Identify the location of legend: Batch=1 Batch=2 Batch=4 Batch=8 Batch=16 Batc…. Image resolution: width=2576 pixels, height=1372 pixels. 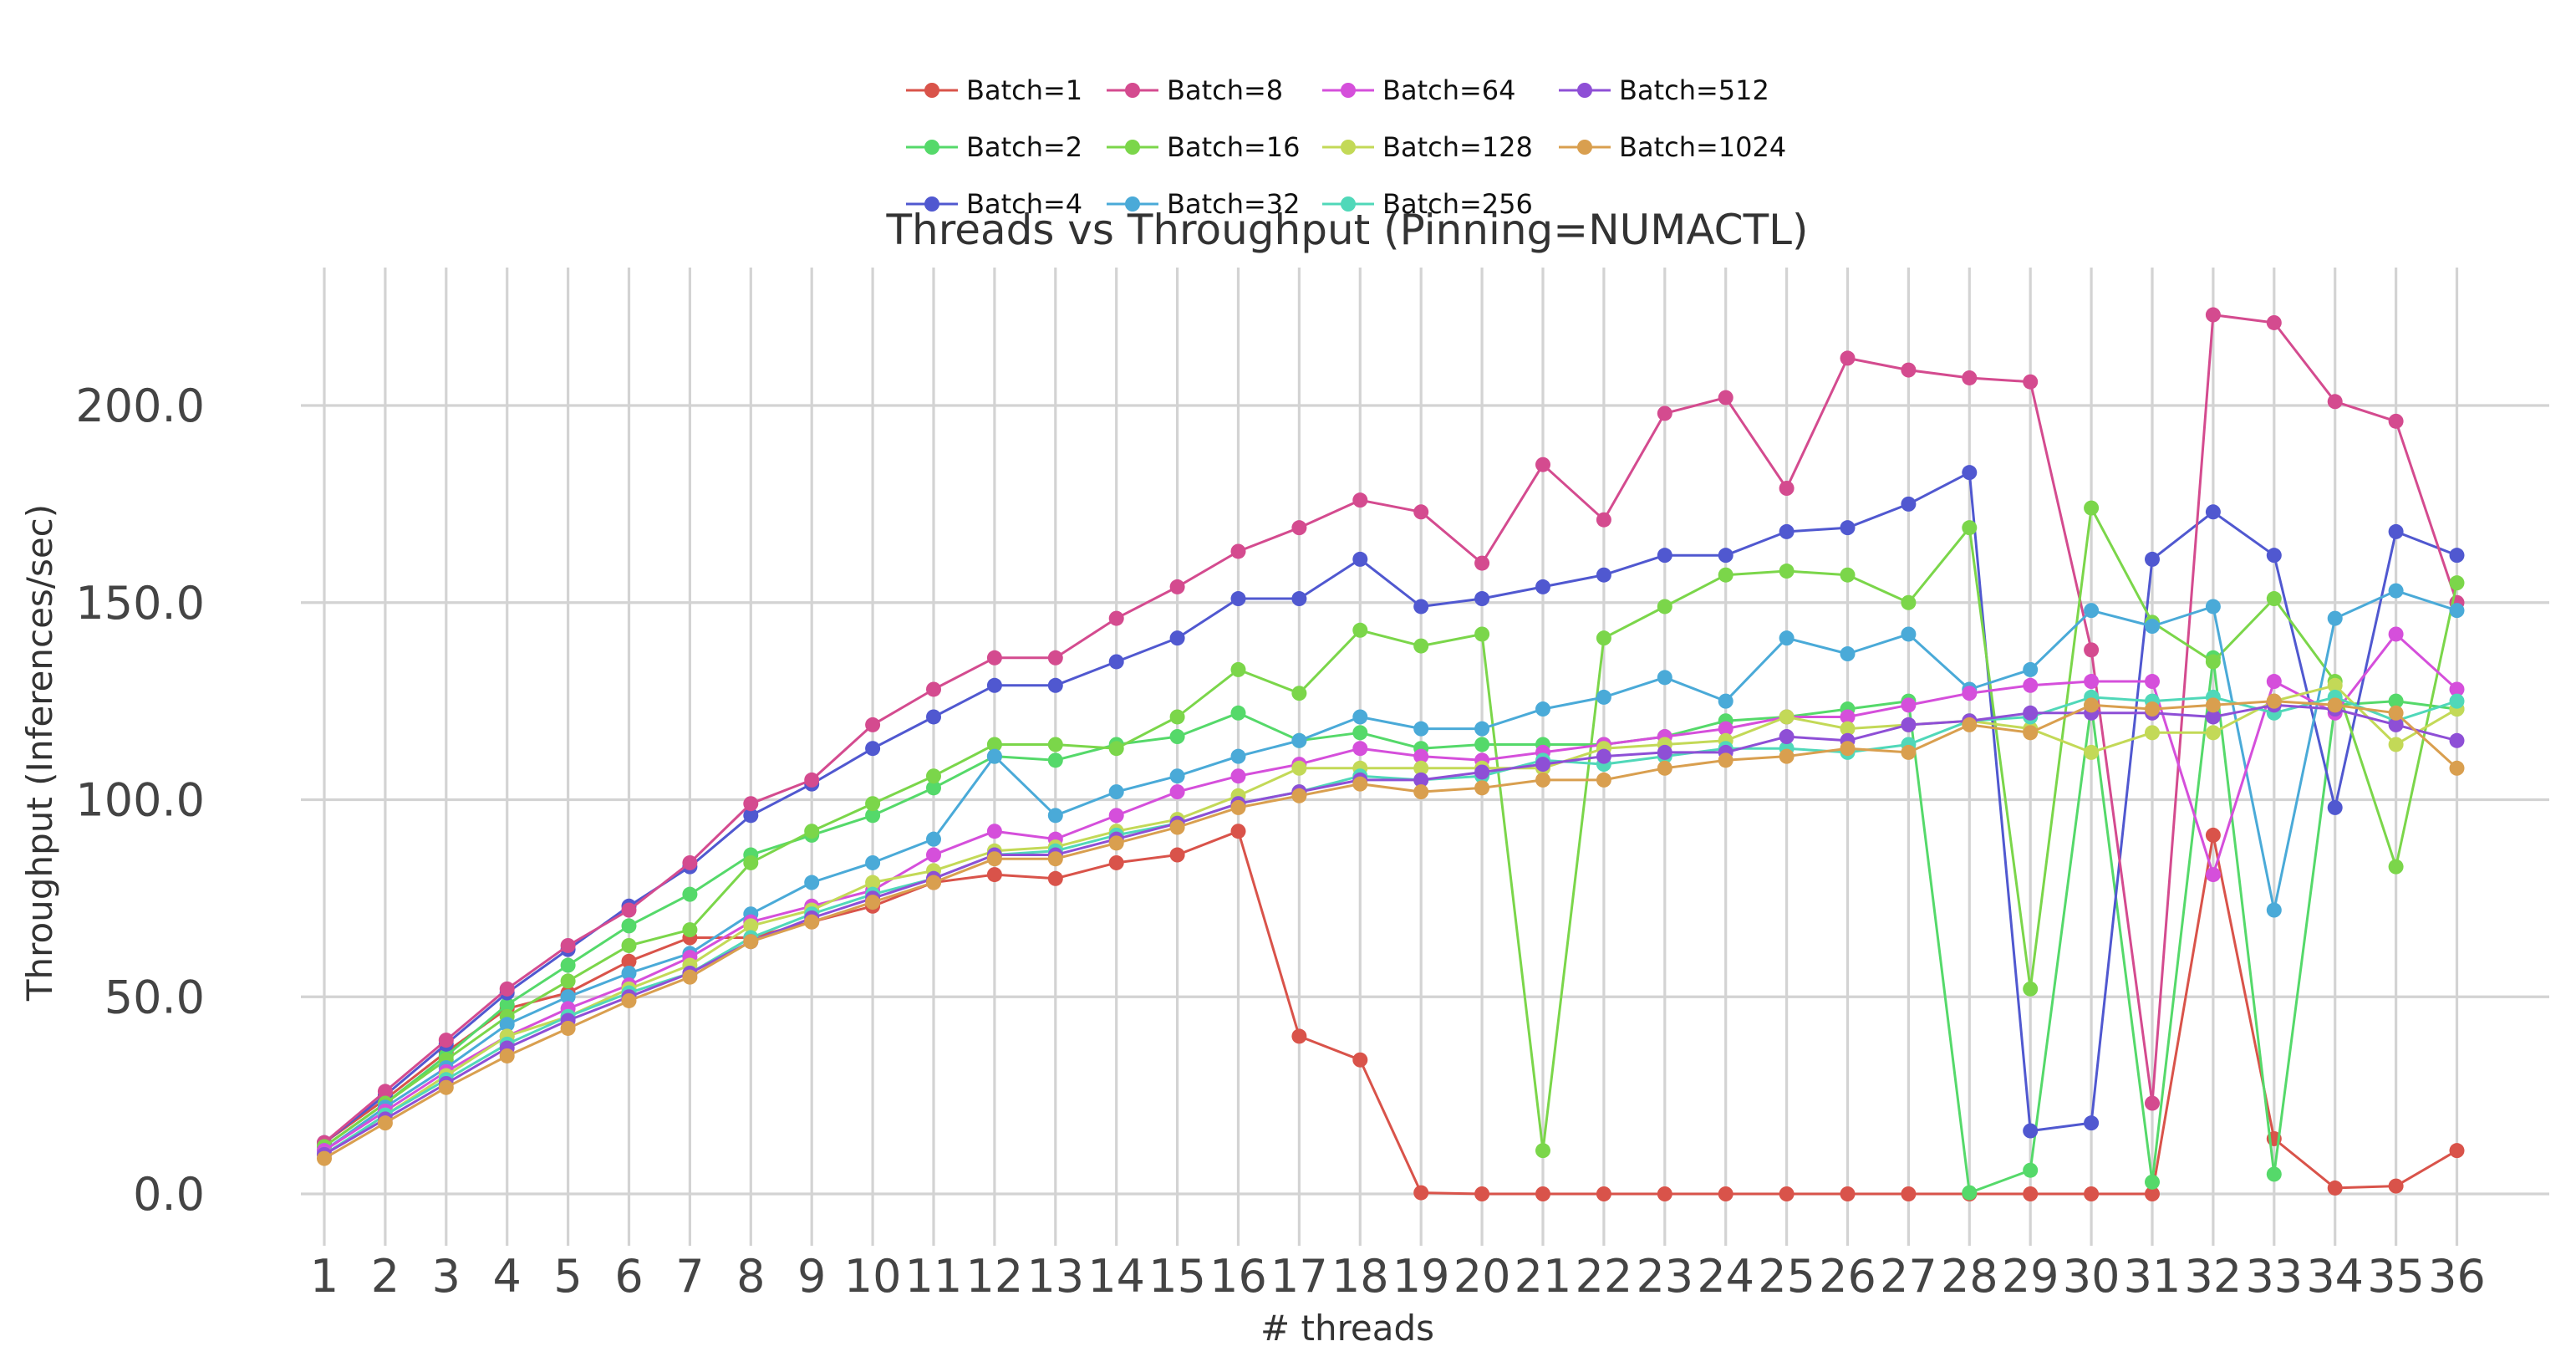
(1346, 147).